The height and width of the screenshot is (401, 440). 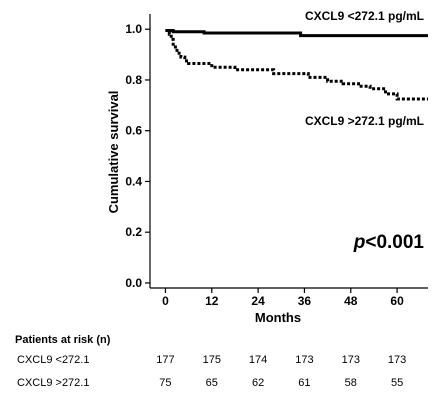 I want to click on risk-cell: 65, so click(x=211, y=383).